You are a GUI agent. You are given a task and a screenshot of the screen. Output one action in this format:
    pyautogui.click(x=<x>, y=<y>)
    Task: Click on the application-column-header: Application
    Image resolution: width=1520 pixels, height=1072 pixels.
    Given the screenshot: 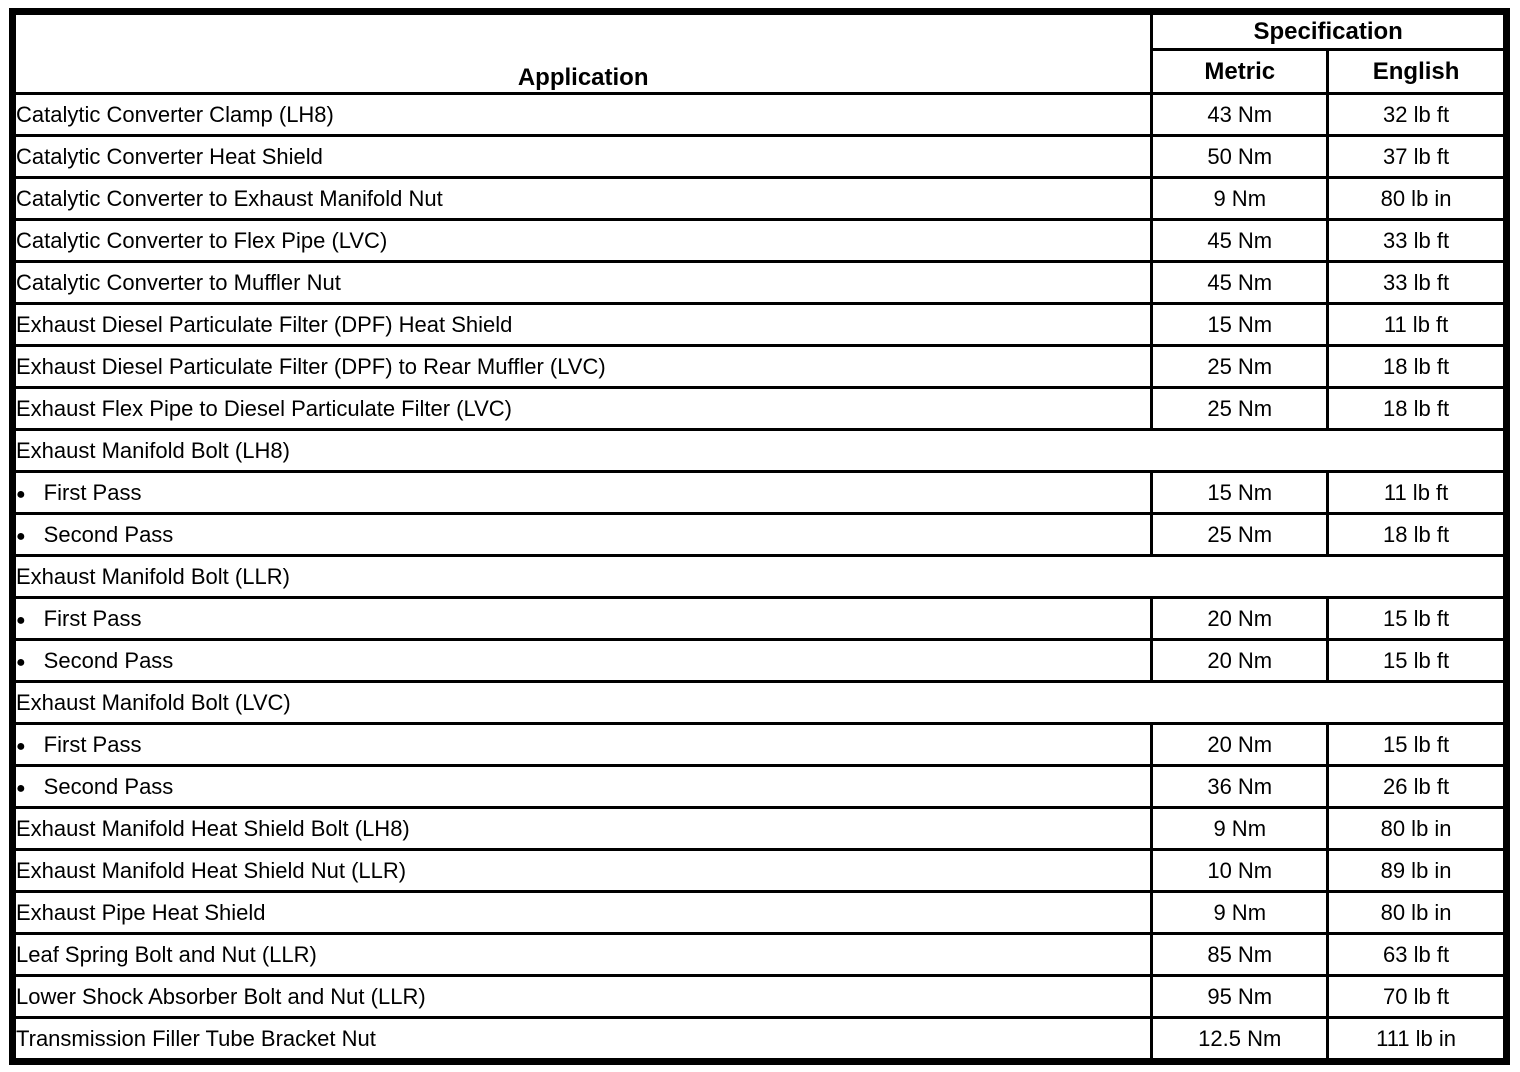 What is the action you would take?
    pyautogui.click(x=582, y=52)
    